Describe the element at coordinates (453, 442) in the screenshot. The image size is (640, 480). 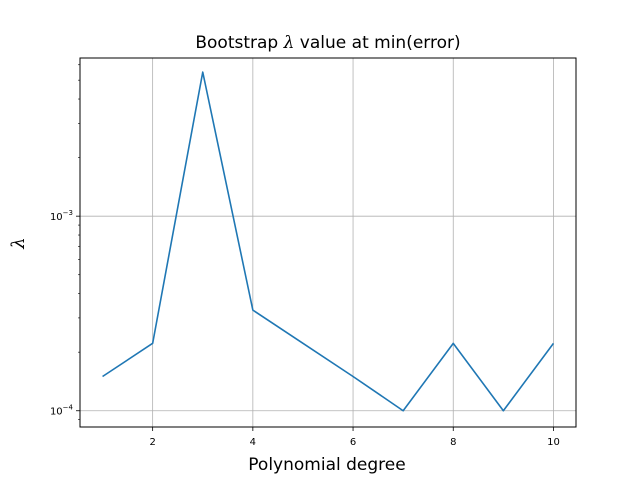
I see `x-tick-label: 8` at that location.